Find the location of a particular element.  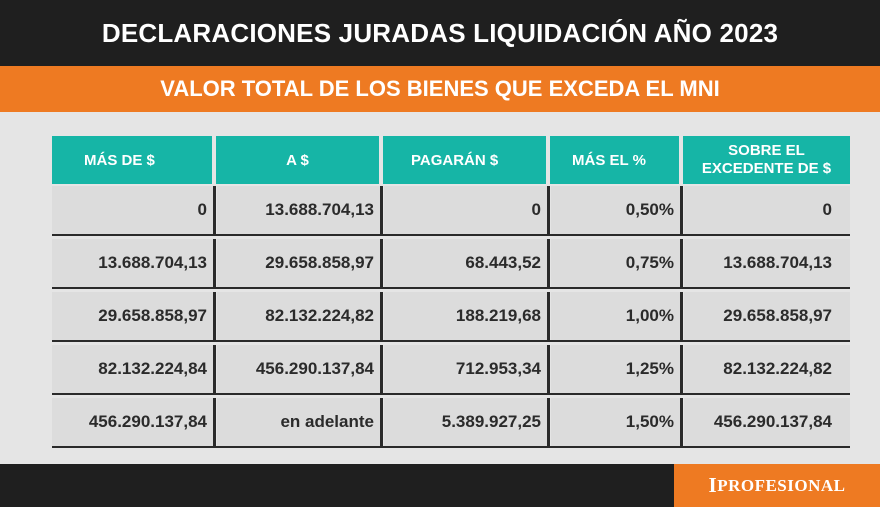

table-cell: 1,50% is located at coordinates (616, 422).